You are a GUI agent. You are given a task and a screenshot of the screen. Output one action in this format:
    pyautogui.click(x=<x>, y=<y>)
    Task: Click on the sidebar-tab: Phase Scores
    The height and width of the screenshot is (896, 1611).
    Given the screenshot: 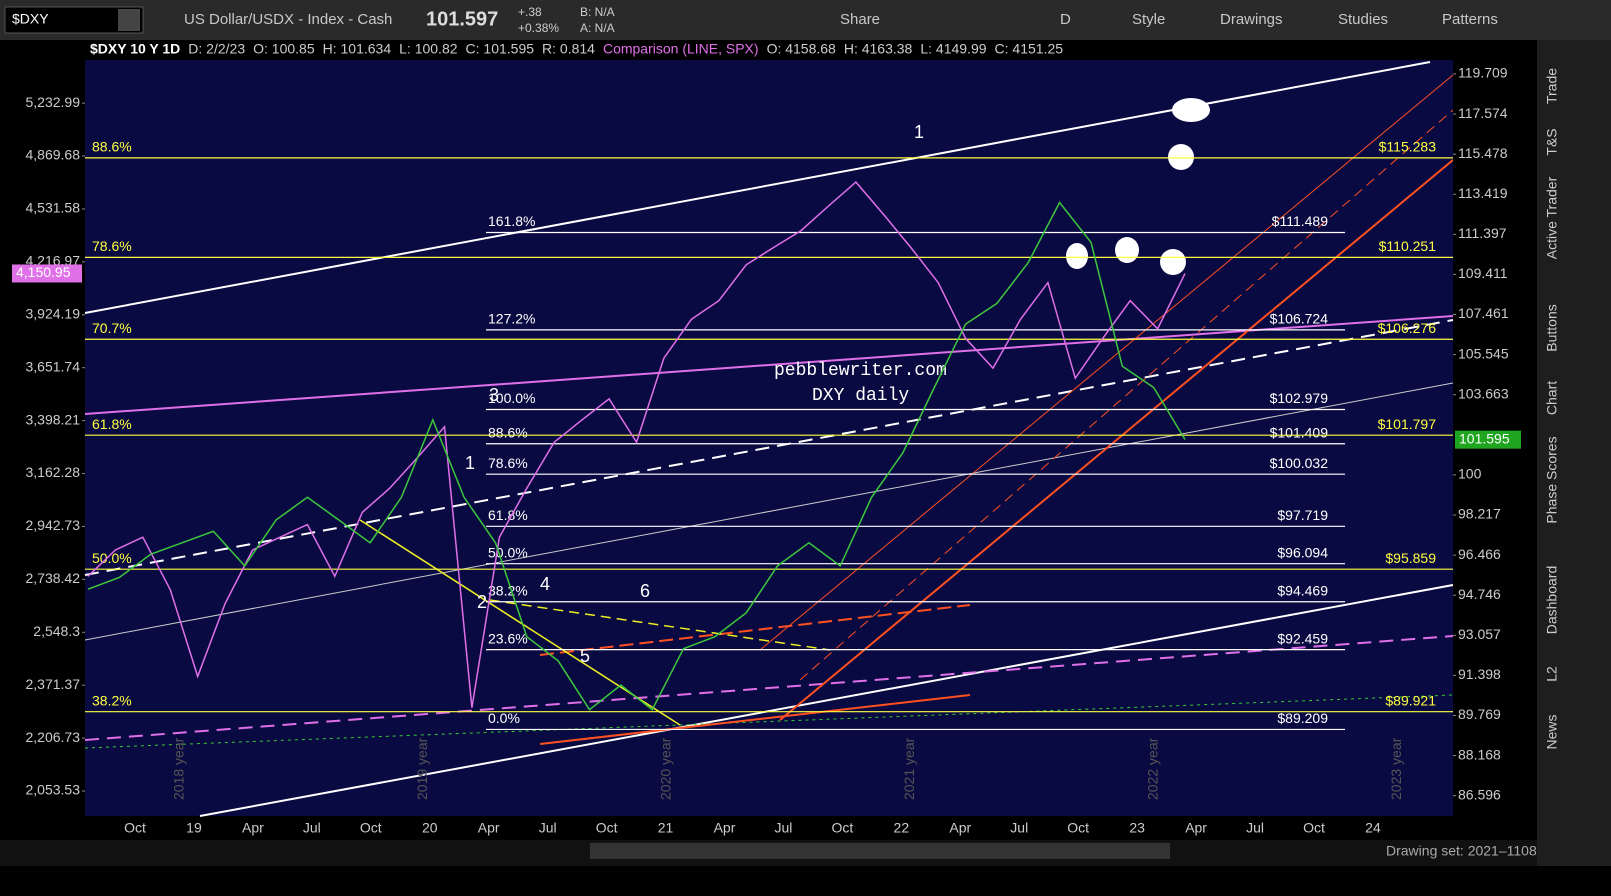 What is the action you would take?
    pyautogui.click(x=1552, y=479)
    